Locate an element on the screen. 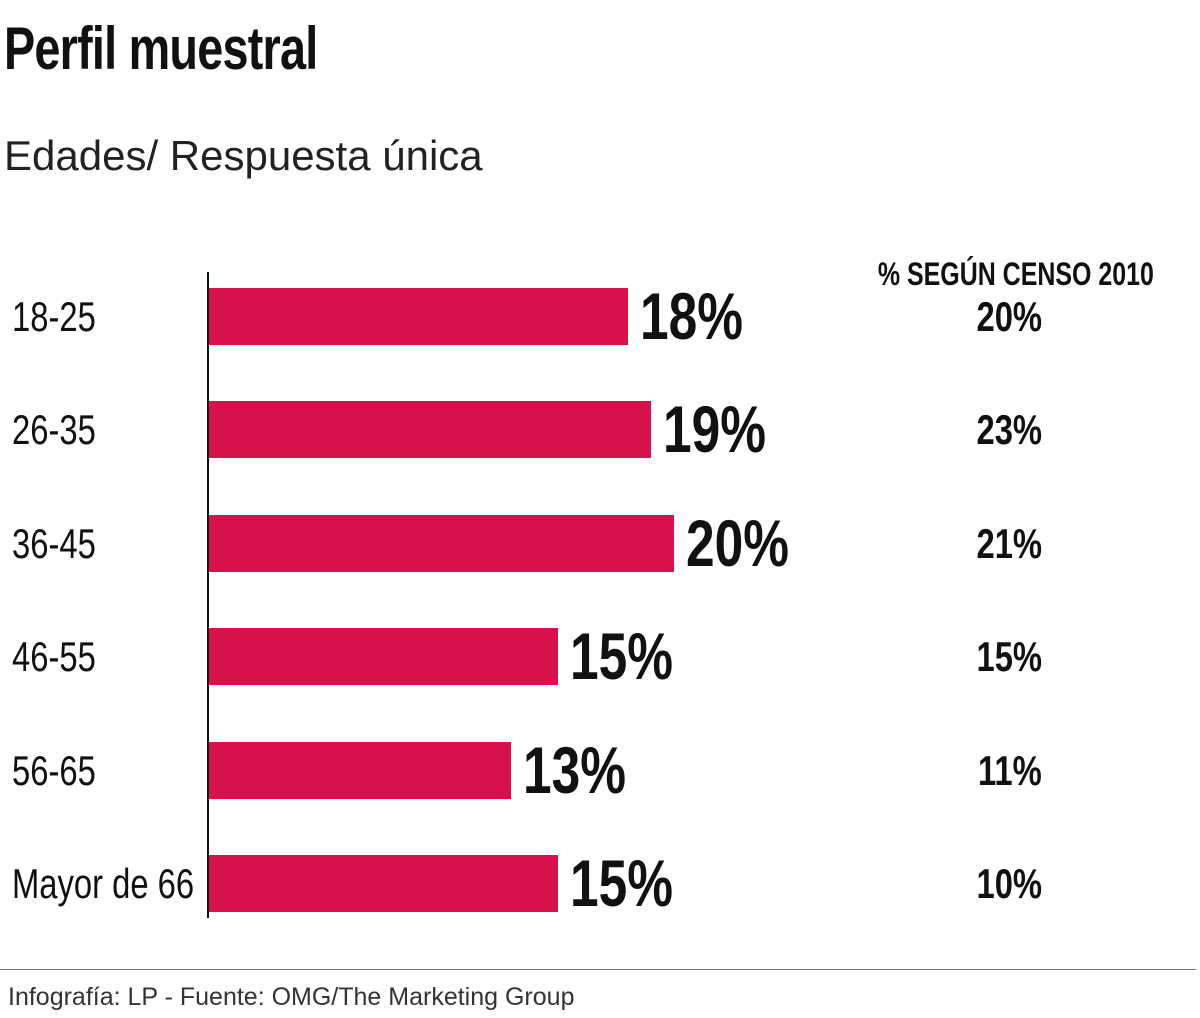  category-label: 56-65 is located at coordinates (65, 770).